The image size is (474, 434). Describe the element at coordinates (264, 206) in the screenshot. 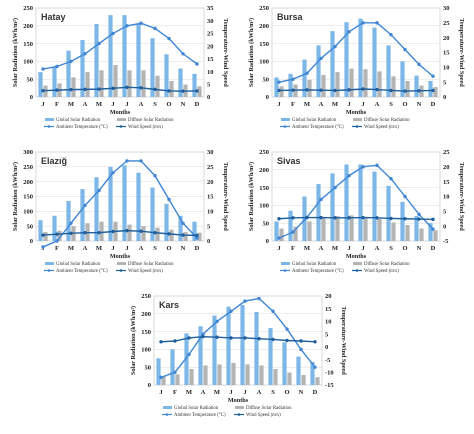

I see `y-tick-label: 100` at that location.